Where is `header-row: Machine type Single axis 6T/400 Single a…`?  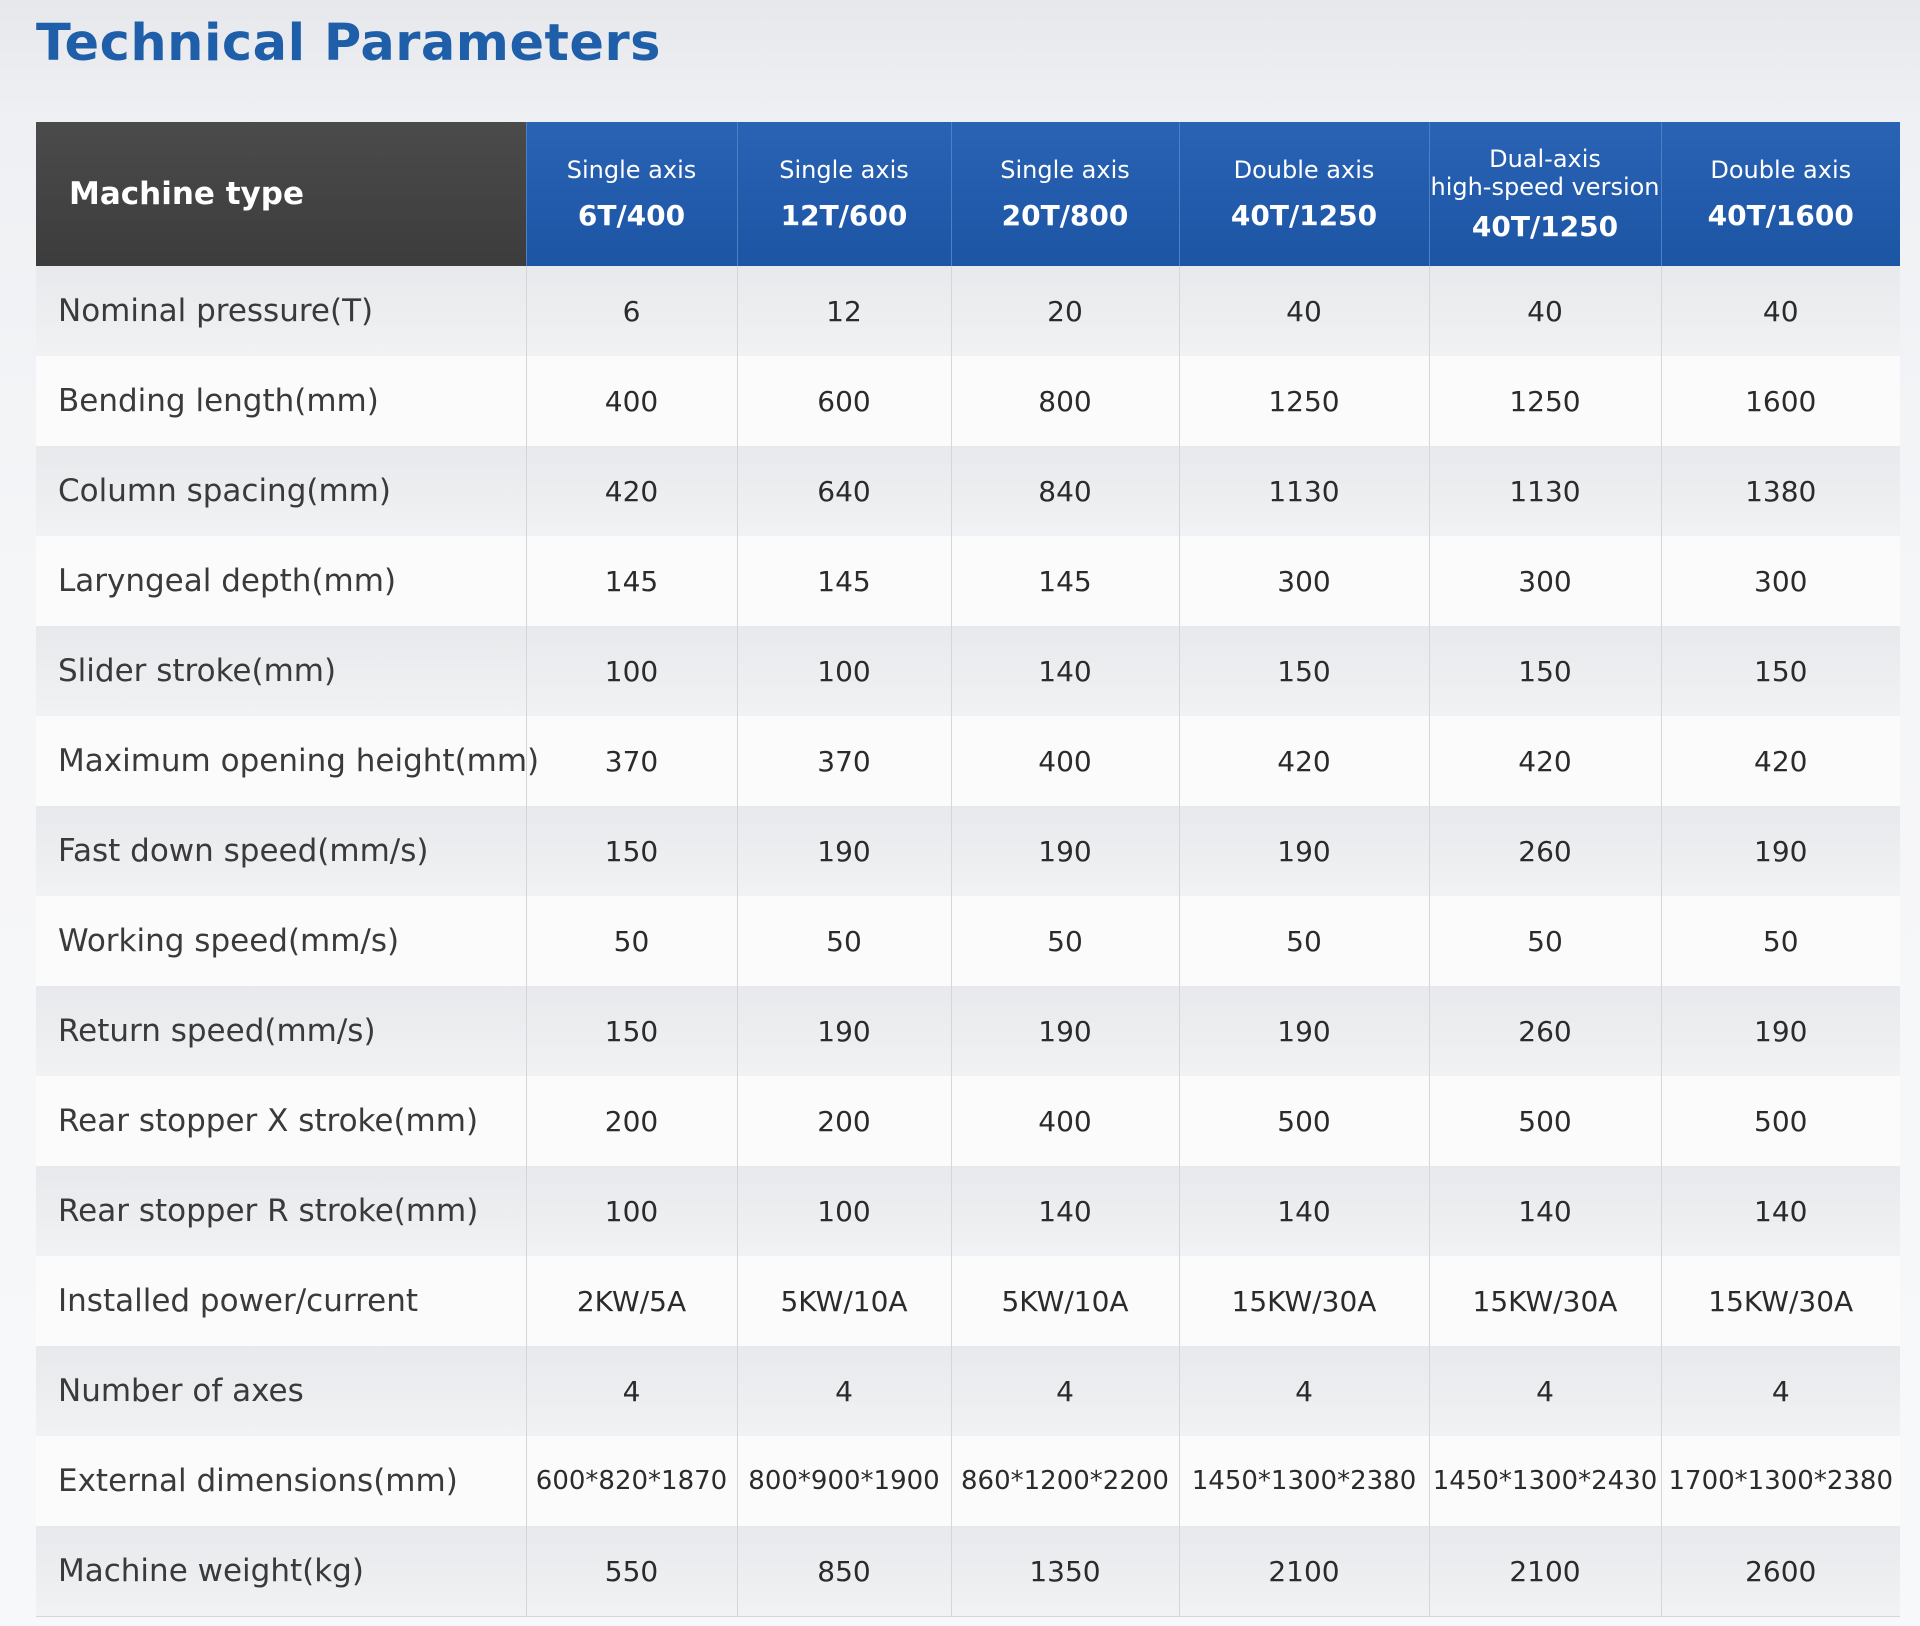
header-row: Machine type Single axis 6T/400 Single a… is located at coordinates (968, 194).